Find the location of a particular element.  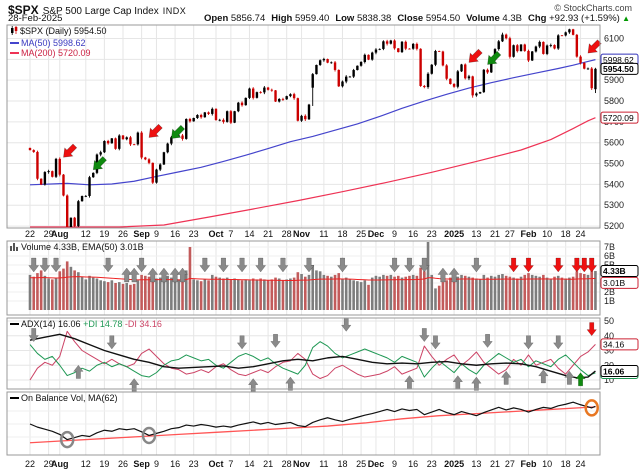

svg-text: 5800 is located at coordinates (614, 101).